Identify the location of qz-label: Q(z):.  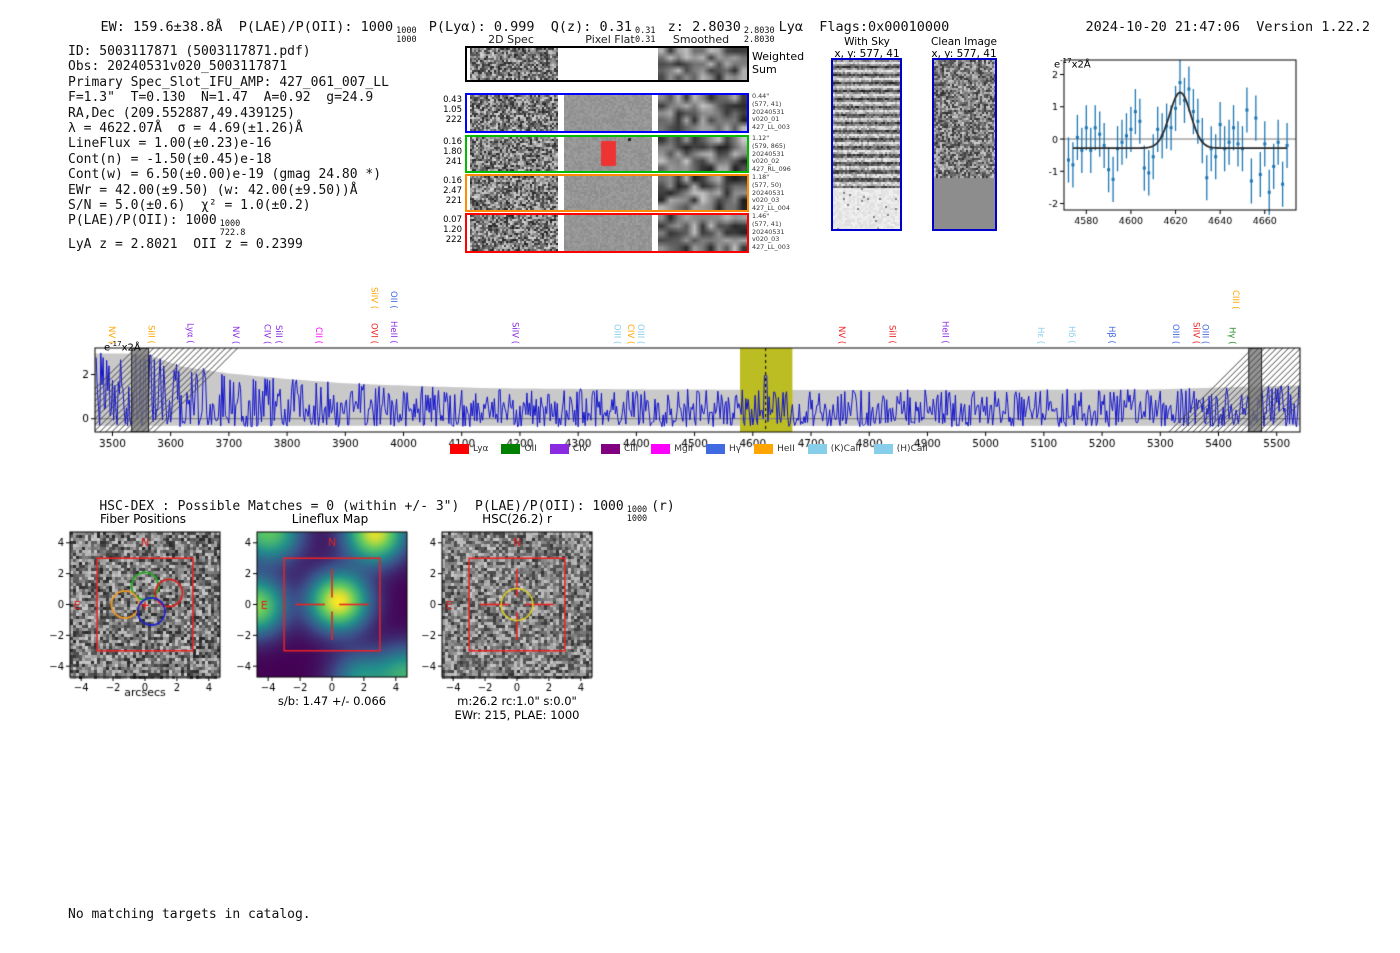
(571, 27).